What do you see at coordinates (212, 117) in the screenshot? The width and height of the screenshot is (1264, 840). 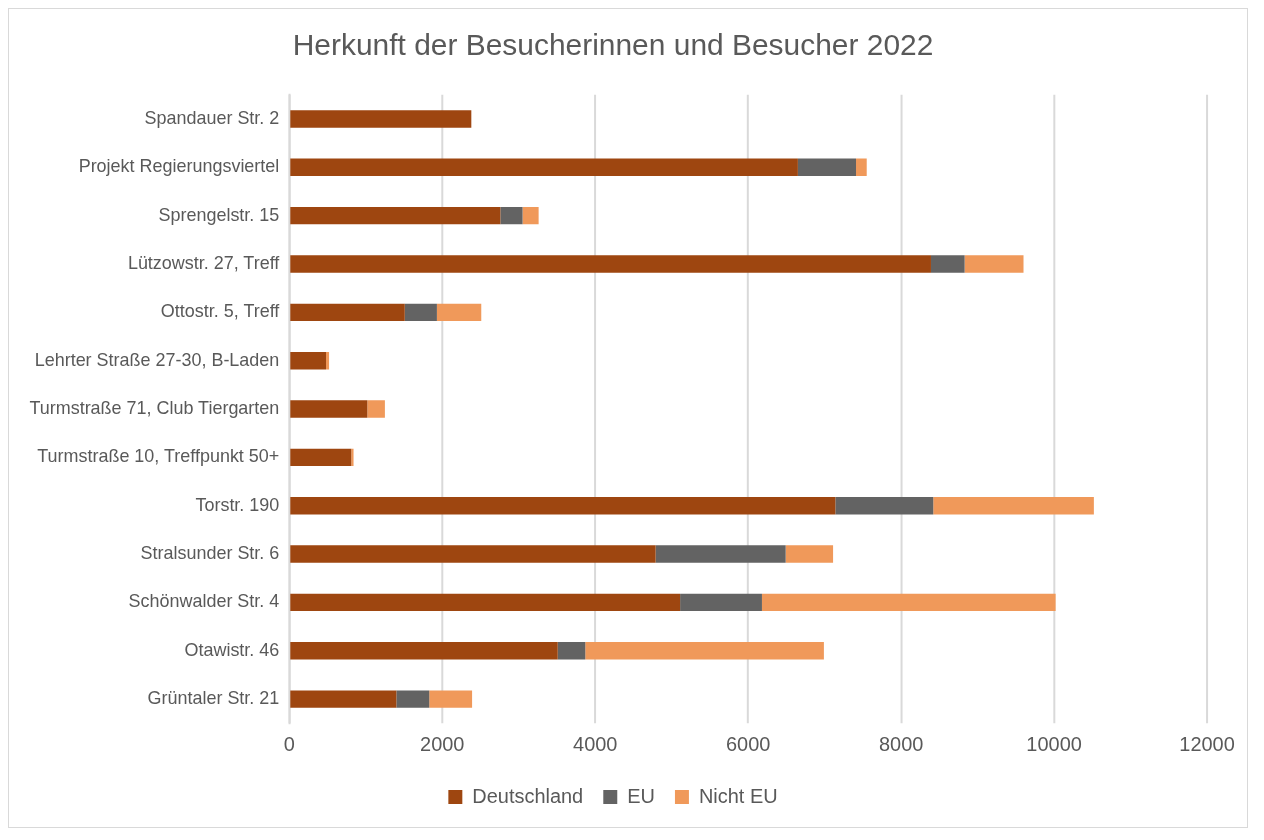 I see `y-tick-label: Spandauer Str. 2` at bounding box center [212, 117].